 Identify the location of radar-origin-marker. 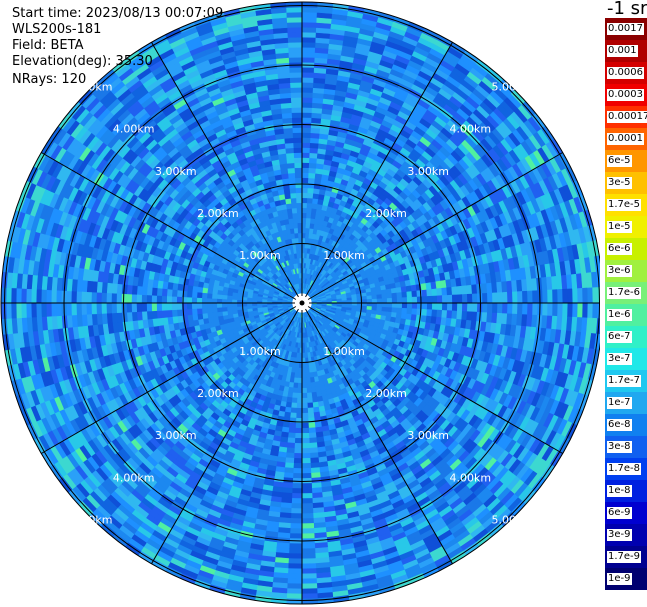
(302, 303).